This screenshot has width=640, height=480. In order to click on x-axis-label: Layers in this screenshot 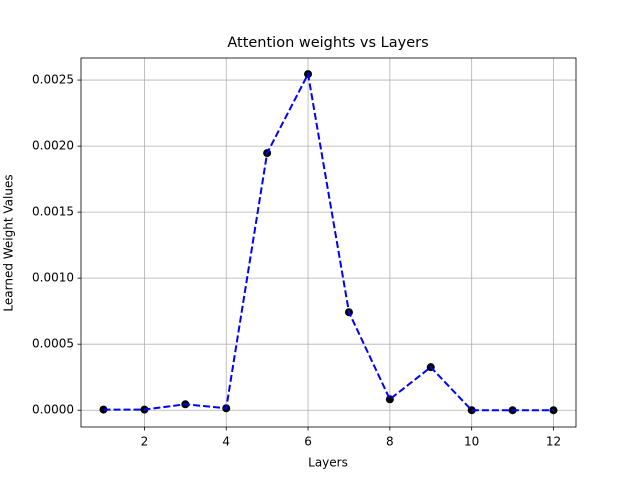, I will do `click(328, 463)`.